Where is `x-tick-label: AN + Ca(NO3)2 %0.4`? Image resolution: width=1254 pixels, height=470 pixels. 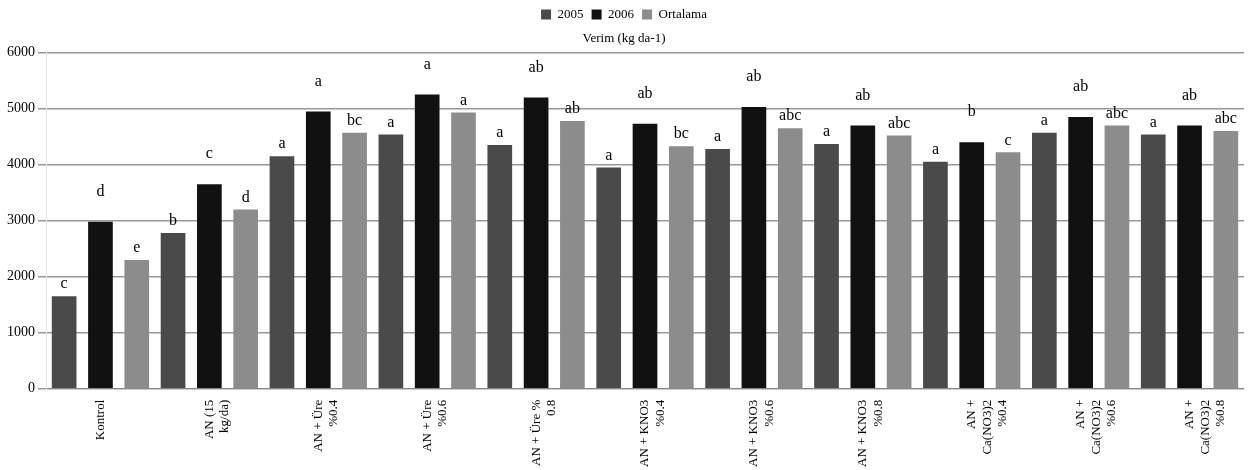
x-tick-label: AN + Ca(NO3)2 %0.4 is located at coordinates (986, 427).